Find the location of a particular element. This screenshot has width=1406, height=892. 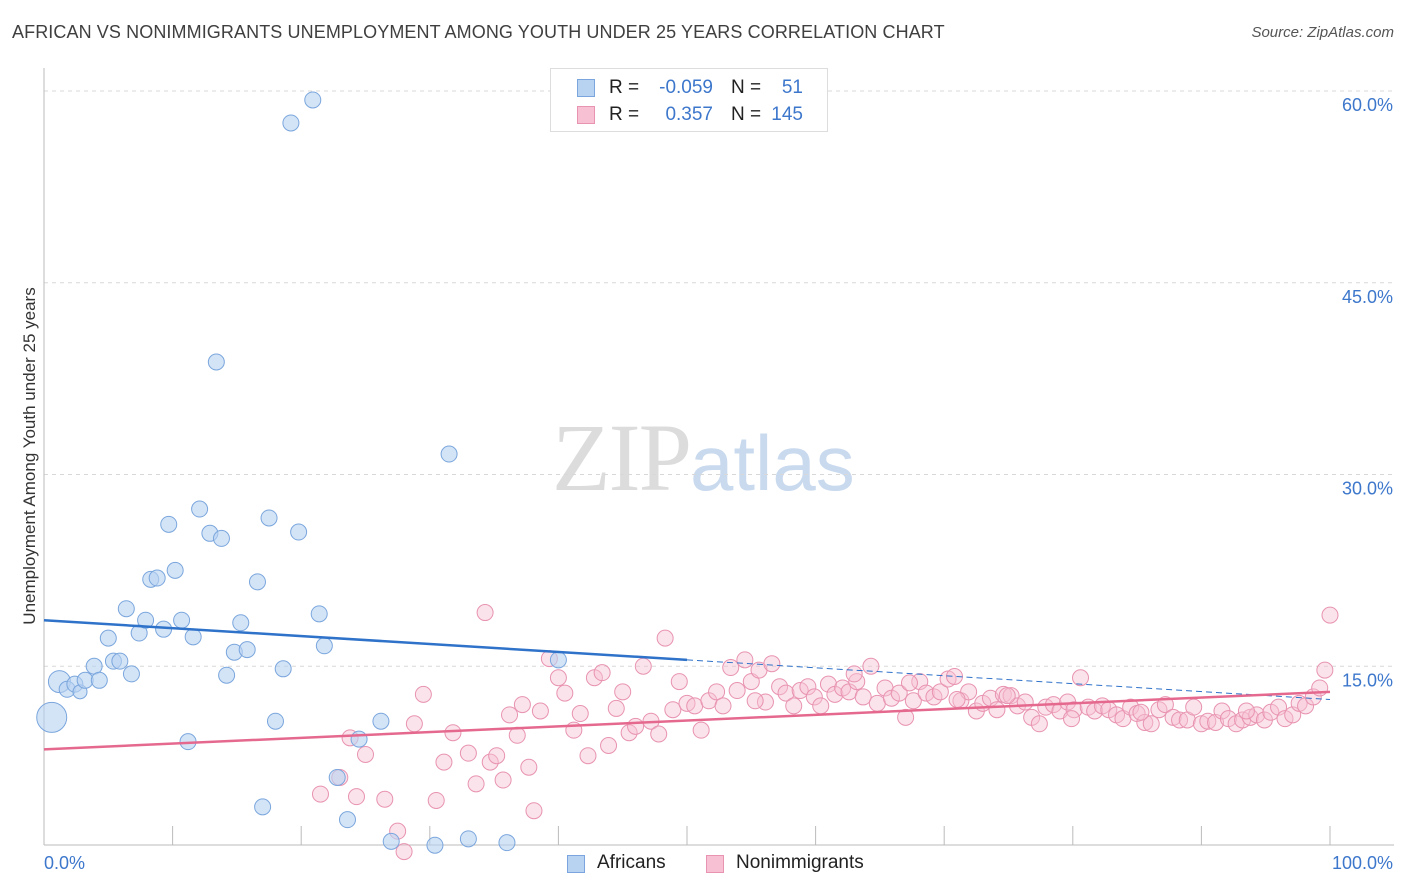

bottom-legend-label-nonimmigrants: Nonimmigrants is located at coordinates (800, 862).